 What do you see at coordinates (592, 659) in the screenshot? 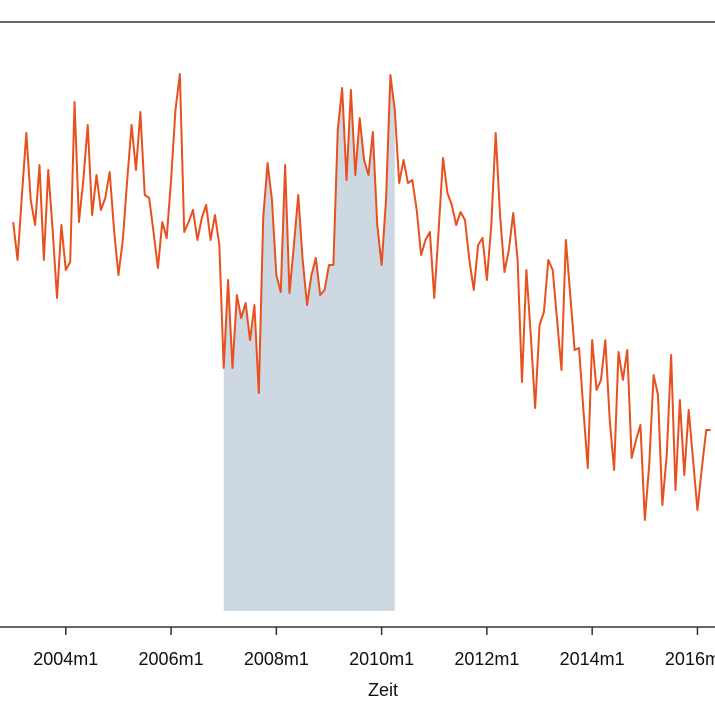
I see `x-tick-label: 2014m1` at bounding box center [592, 659].